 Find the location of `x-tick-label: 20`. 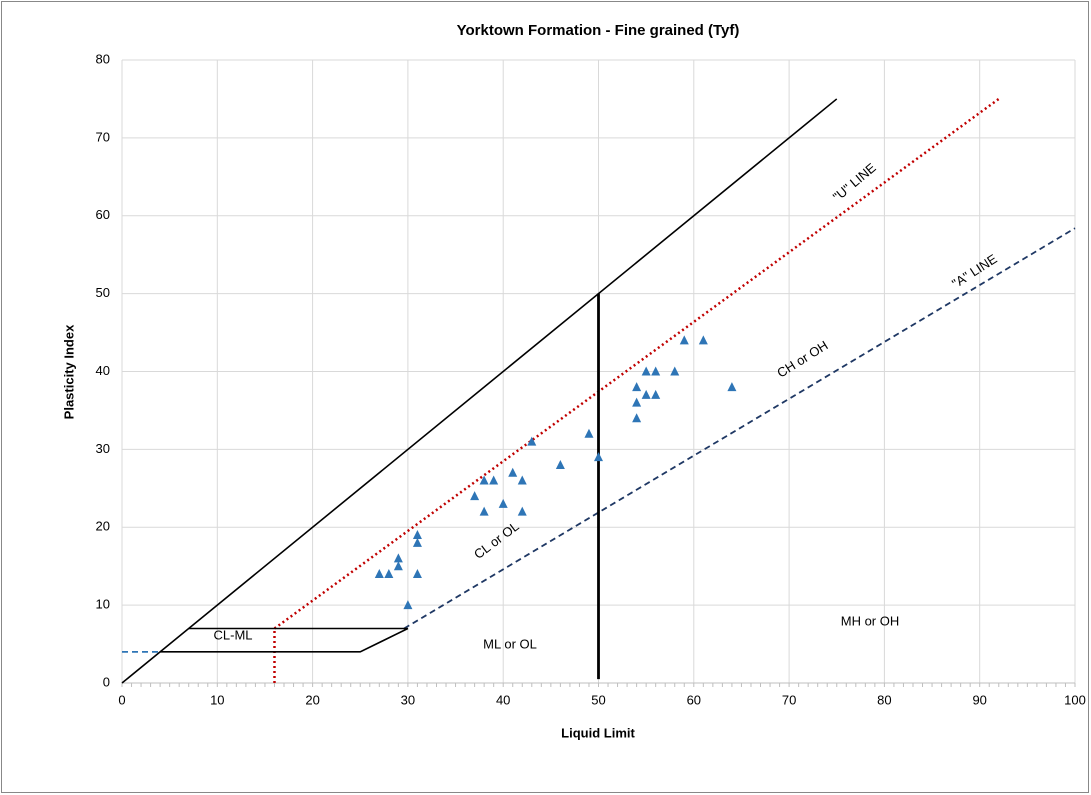

x-tick-label: 20 is located at coordinates (312, 699).